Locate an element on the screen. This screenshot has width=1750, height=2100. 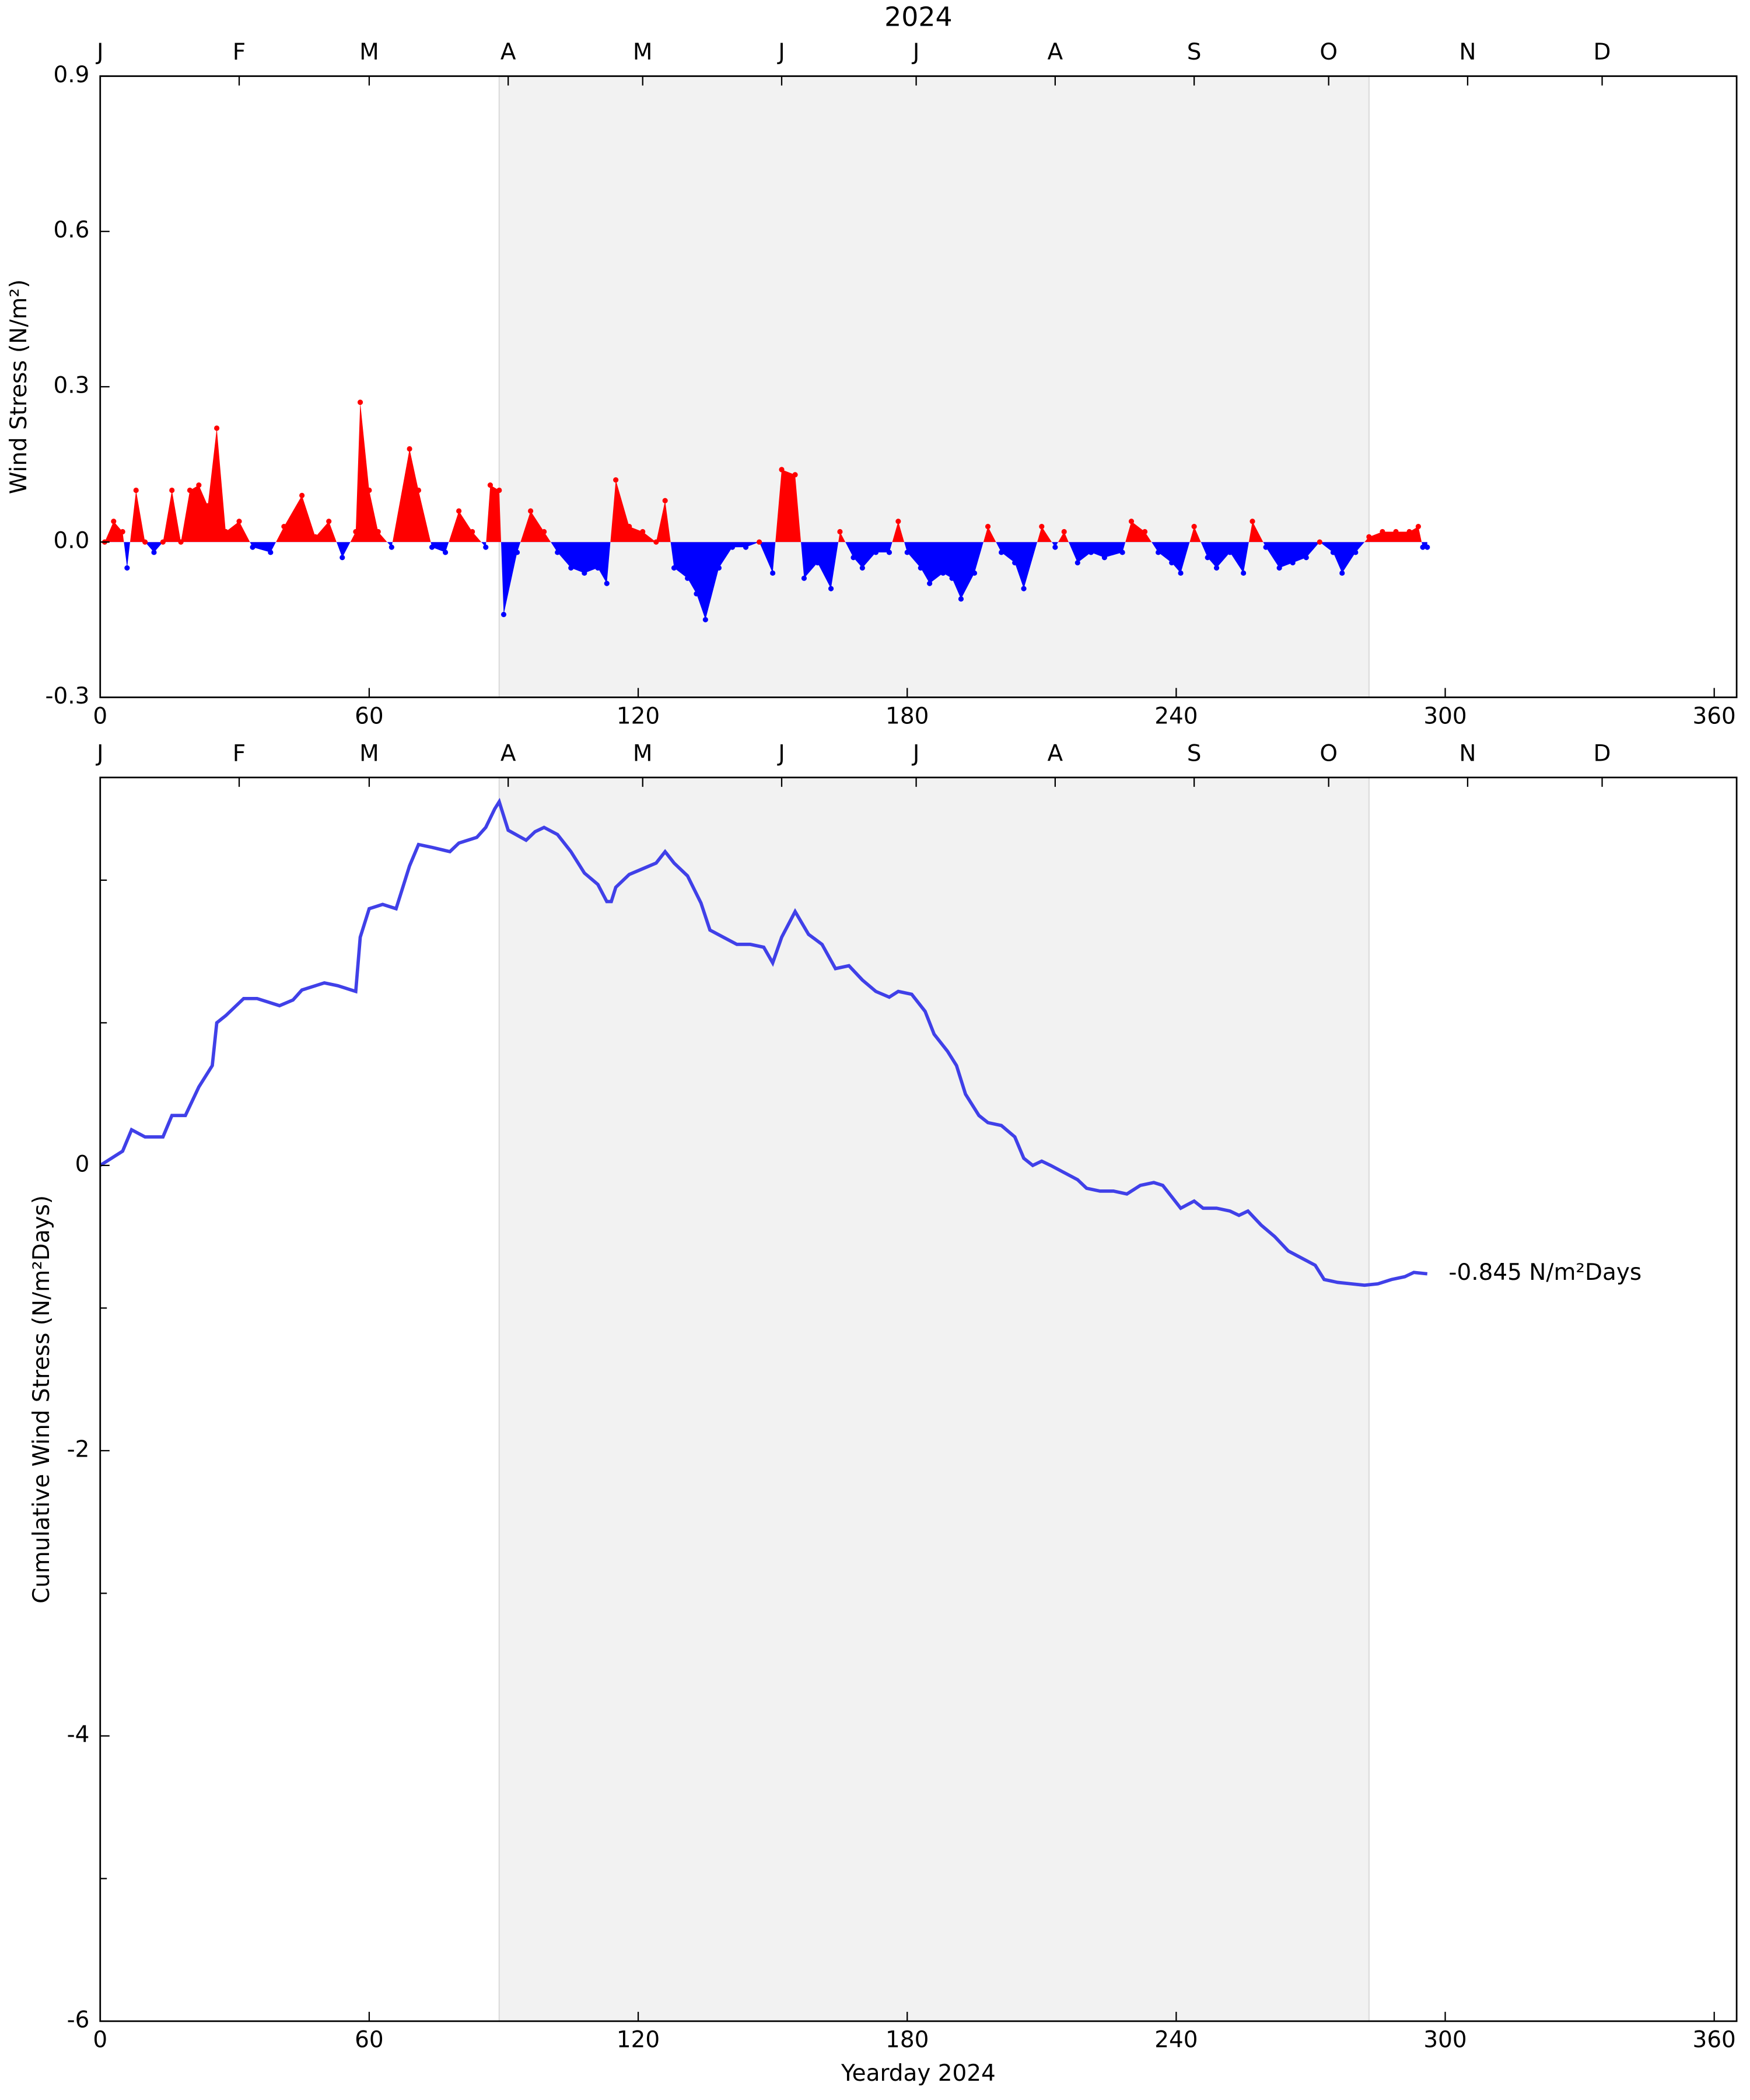
y-tick-label: 0 is located at coordinates (82, 1164).